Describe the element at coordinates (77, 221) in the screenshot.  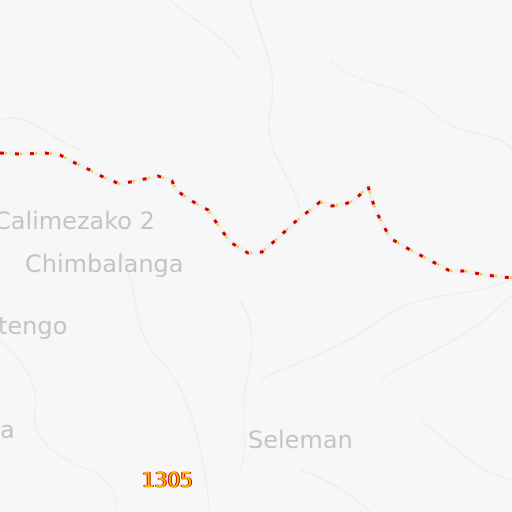
I see `place-label-calimezako-2: Calimezako 2` at that location.